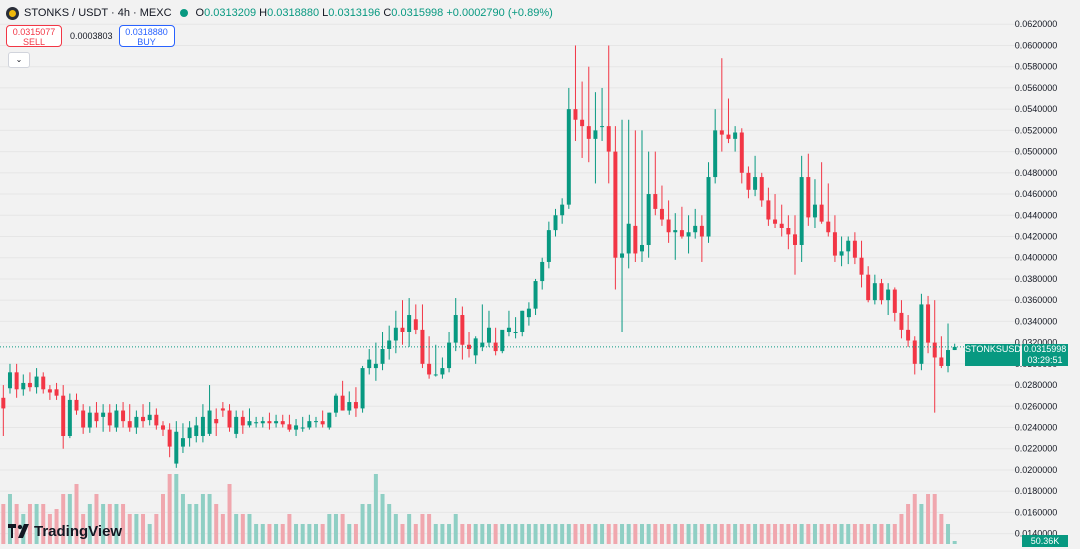  I want to click on price-tick-label: 0.0460000, so click(1036, 194).